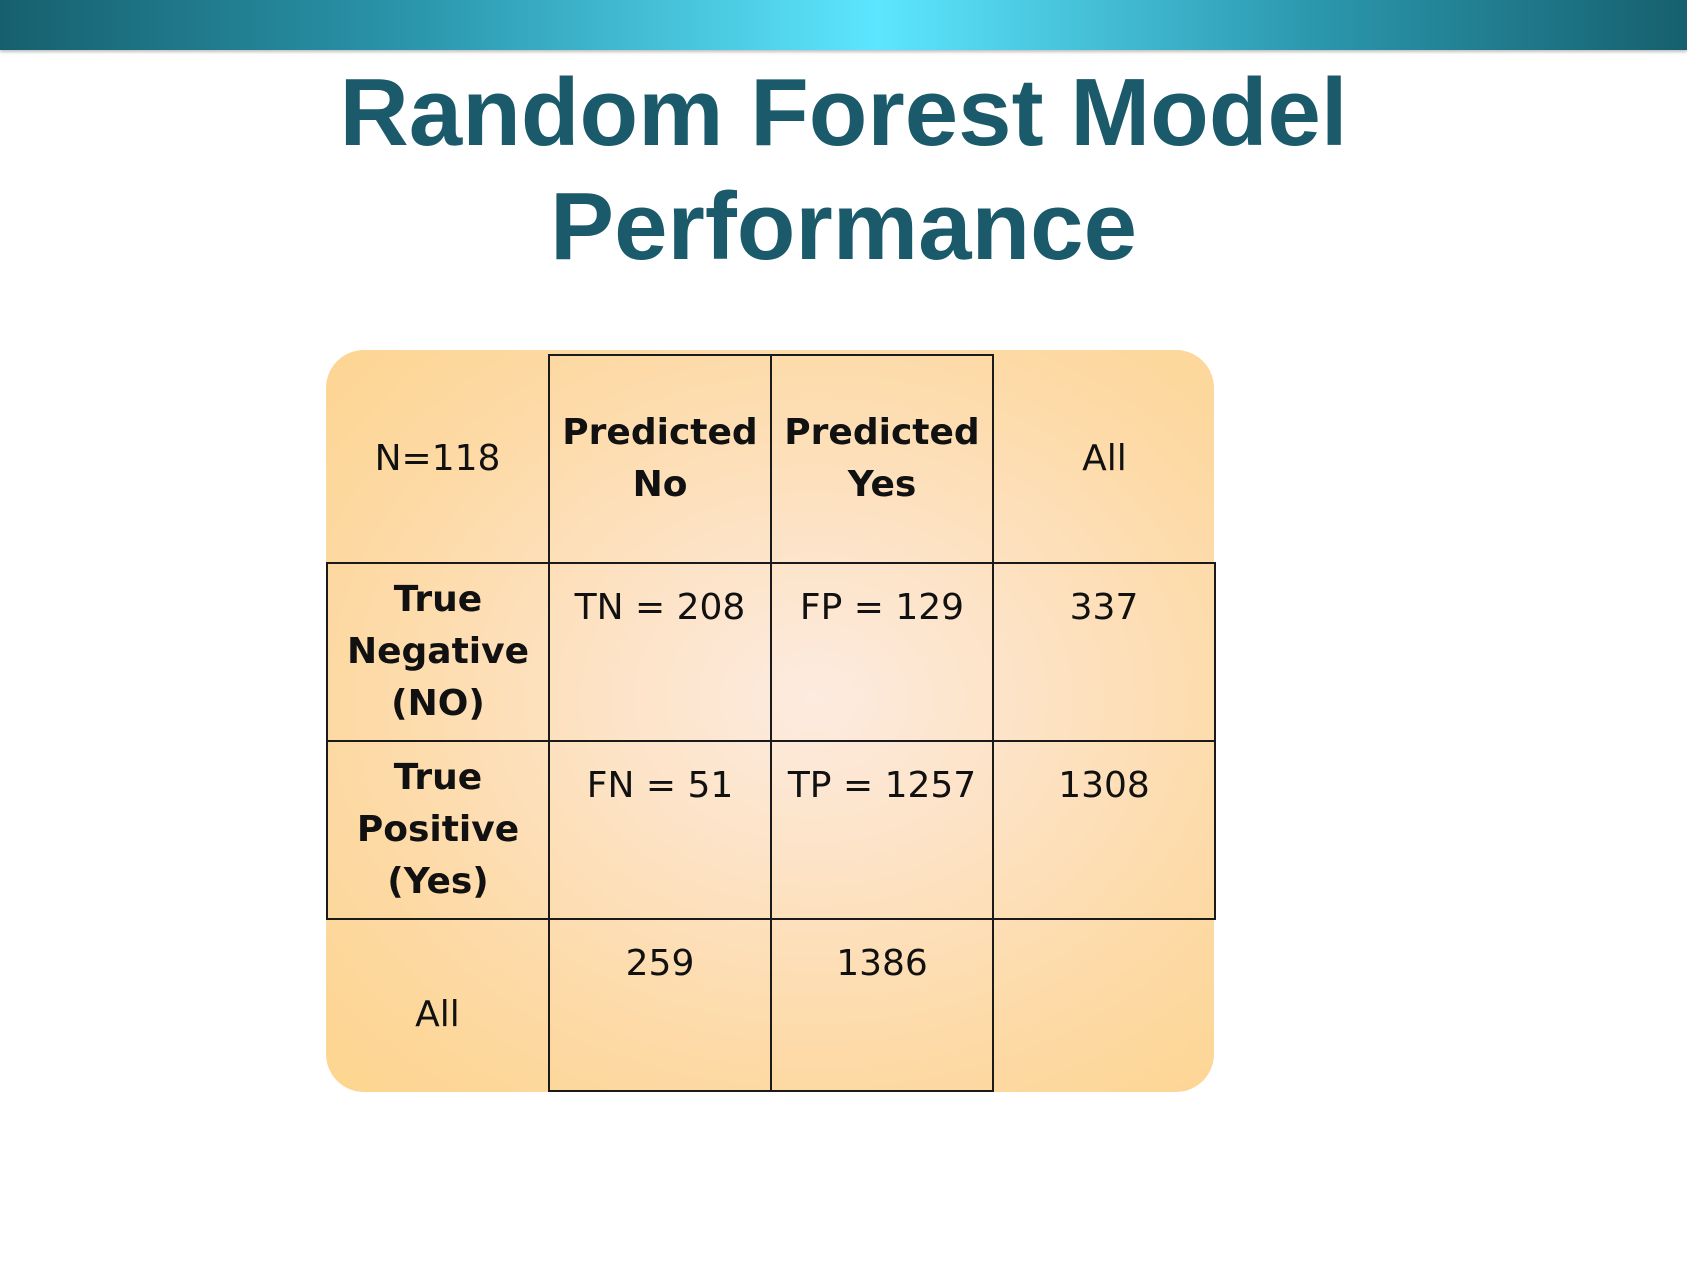 Image resolution: width=1687 pixels, height=1265 pixels. What do you see at coordinates (438, 459) in the screenshot?
I see `corner-cell: N=118` at bounding box center [438, 459].